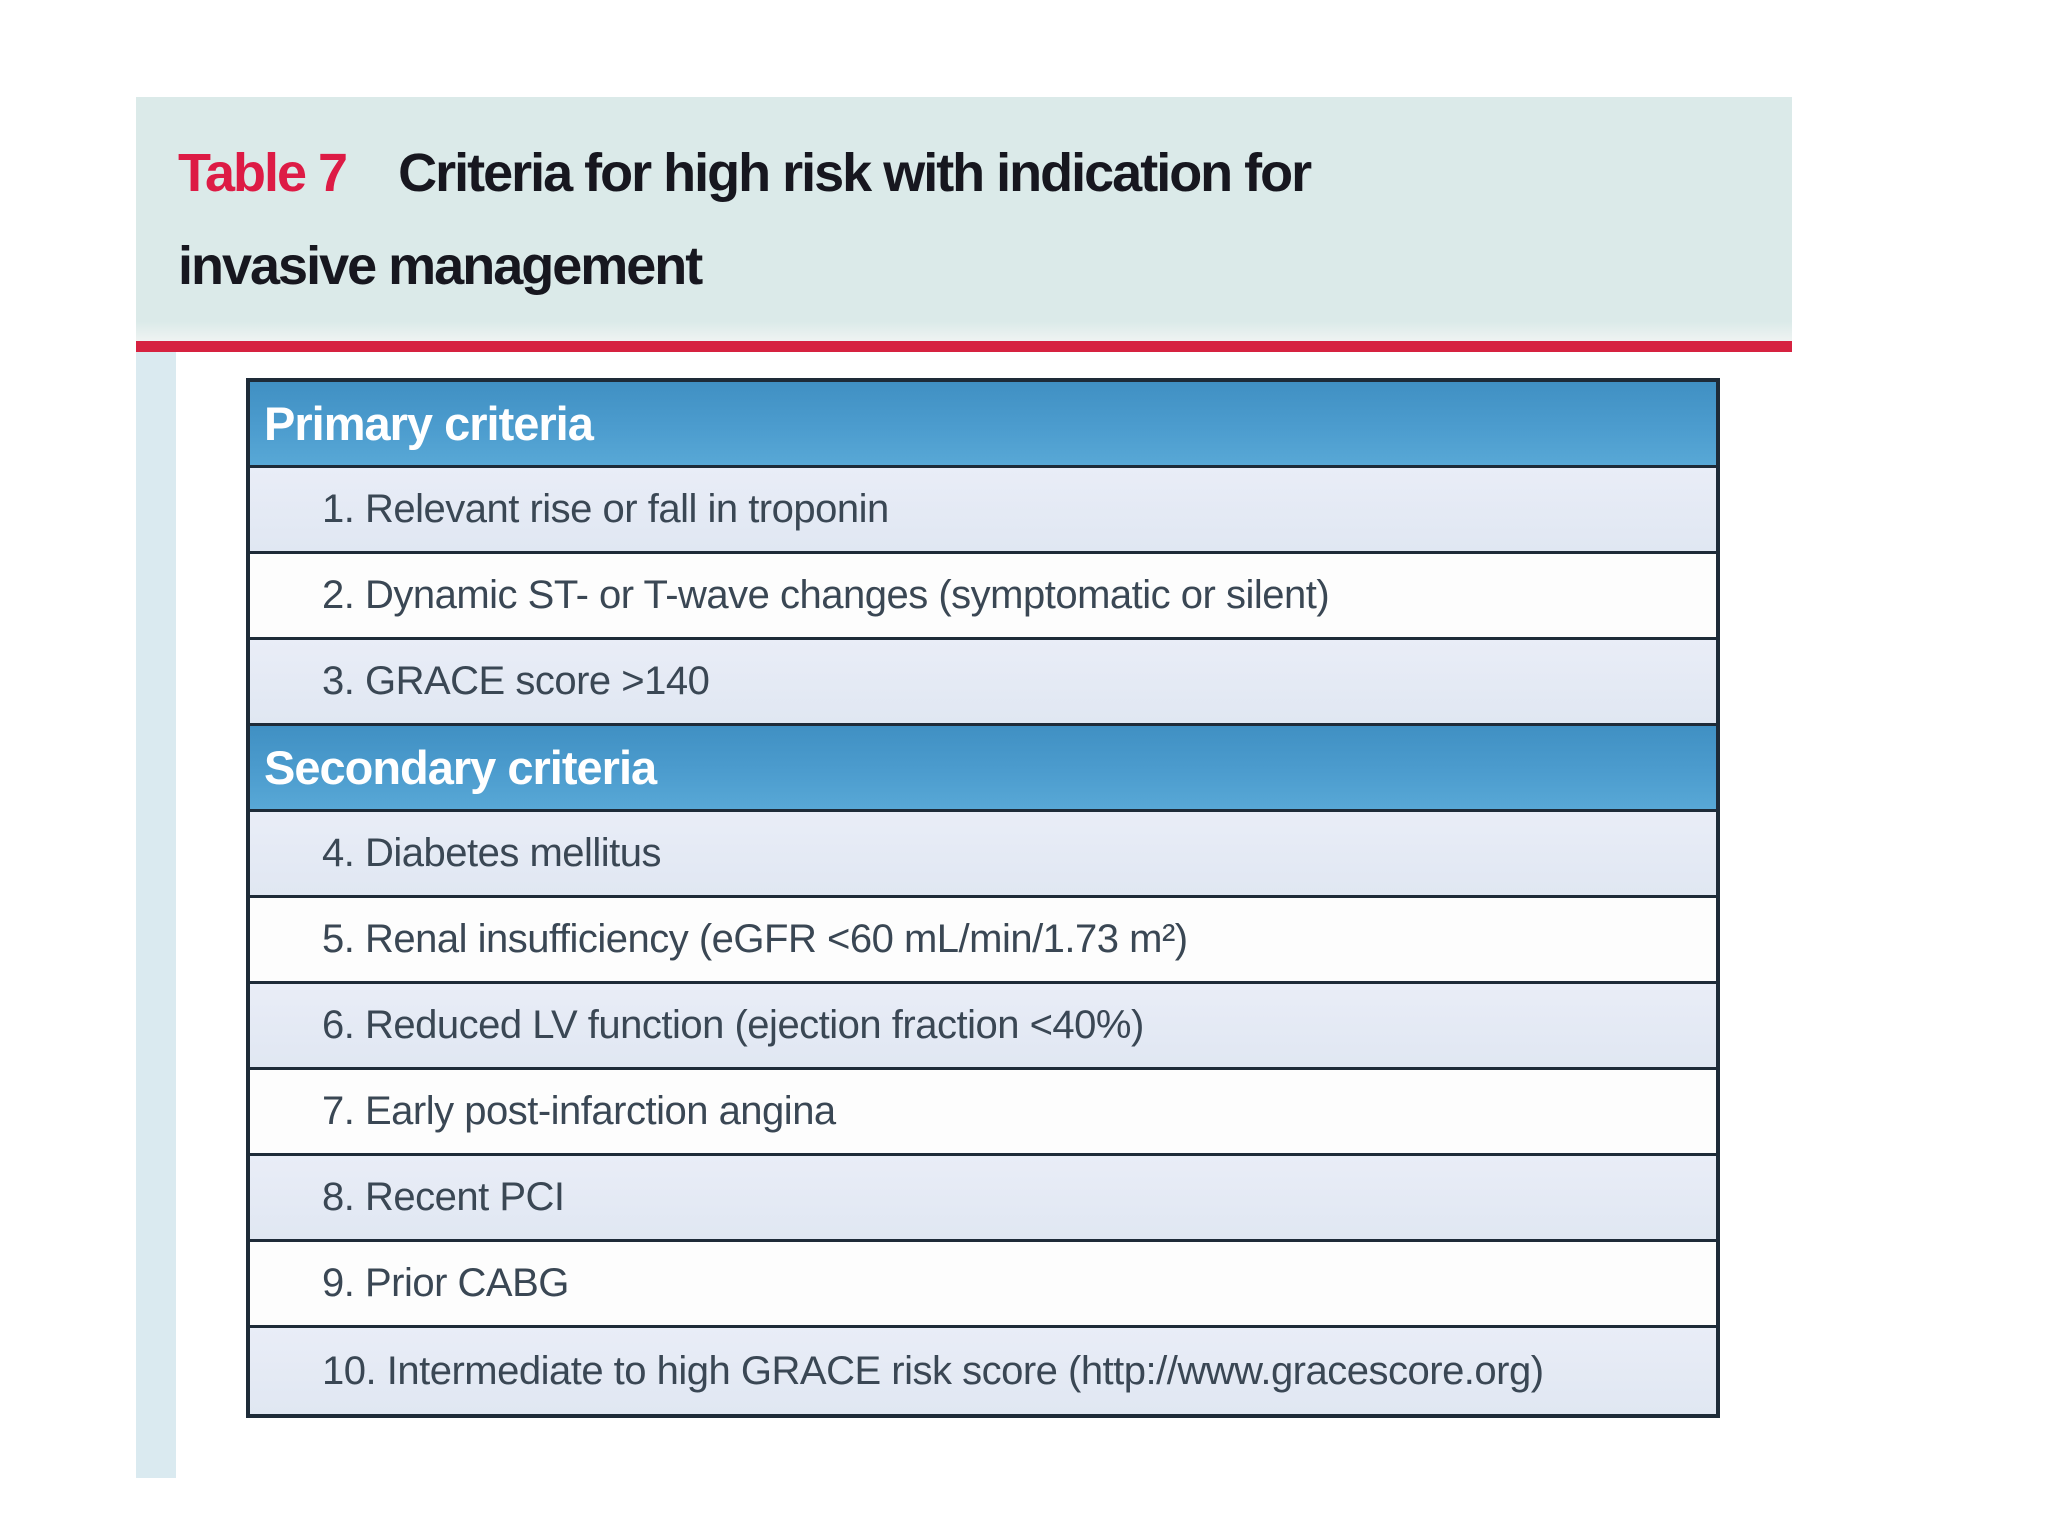  I want to click on table-row: 3. GRACE score >140, so click(983, 683).